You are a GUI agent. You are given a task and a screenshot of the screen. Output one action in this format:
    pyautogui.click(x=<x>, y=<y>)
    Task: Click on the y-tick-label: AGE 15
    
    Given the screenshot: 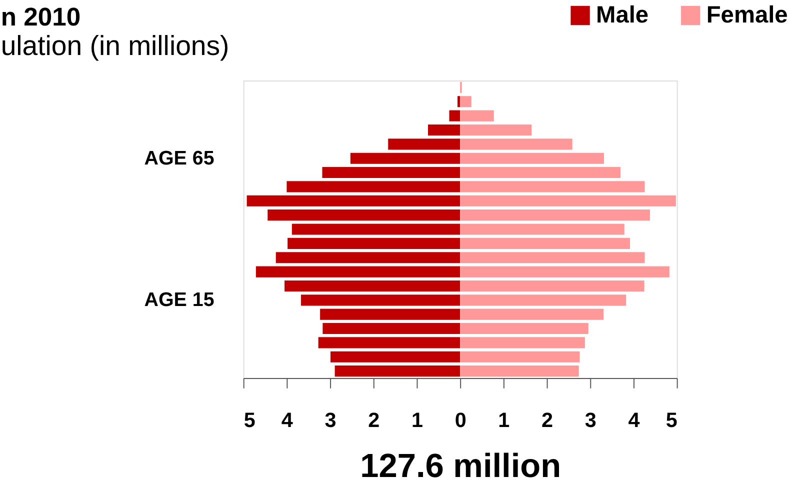 What is the action you would take?
    pyautogui.click(x=179, y=300)
    